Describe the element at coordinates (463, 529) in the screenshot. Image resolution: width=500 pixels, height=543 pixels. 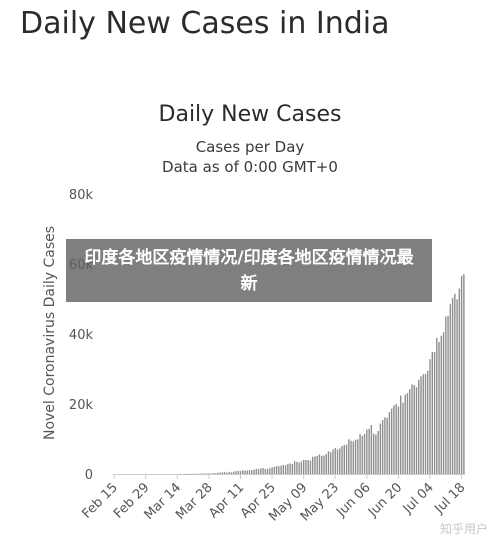
I see `watermark-text: 知乎用户` at that location.